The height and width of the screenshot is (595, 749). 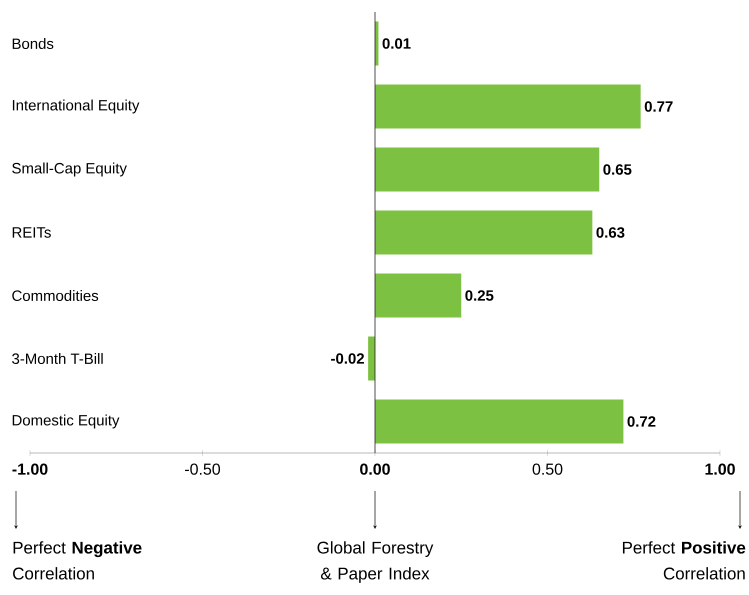 What do you see at coordinates (642, 421) in the screenshot?
I see `data-label: 0.72` at bounding box center [642, 421].